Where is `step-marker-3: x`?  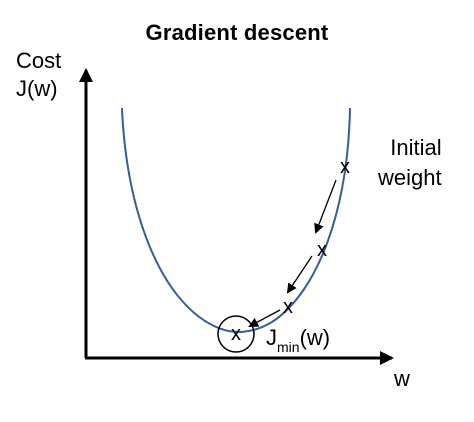 step-marker-3: x is located at coordinates (288, 307).